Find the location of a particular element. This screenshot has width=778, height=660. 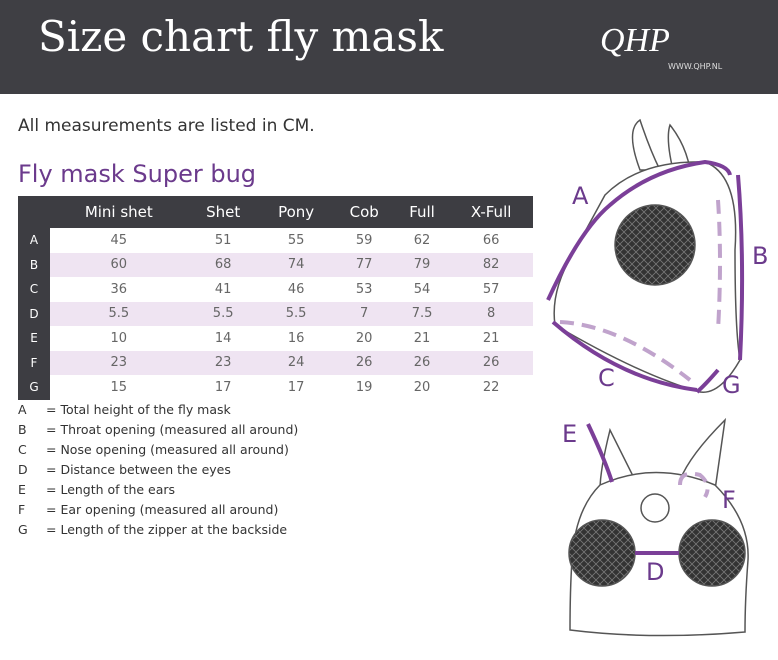

diagram-label: A is located at coordinates (580, 196).